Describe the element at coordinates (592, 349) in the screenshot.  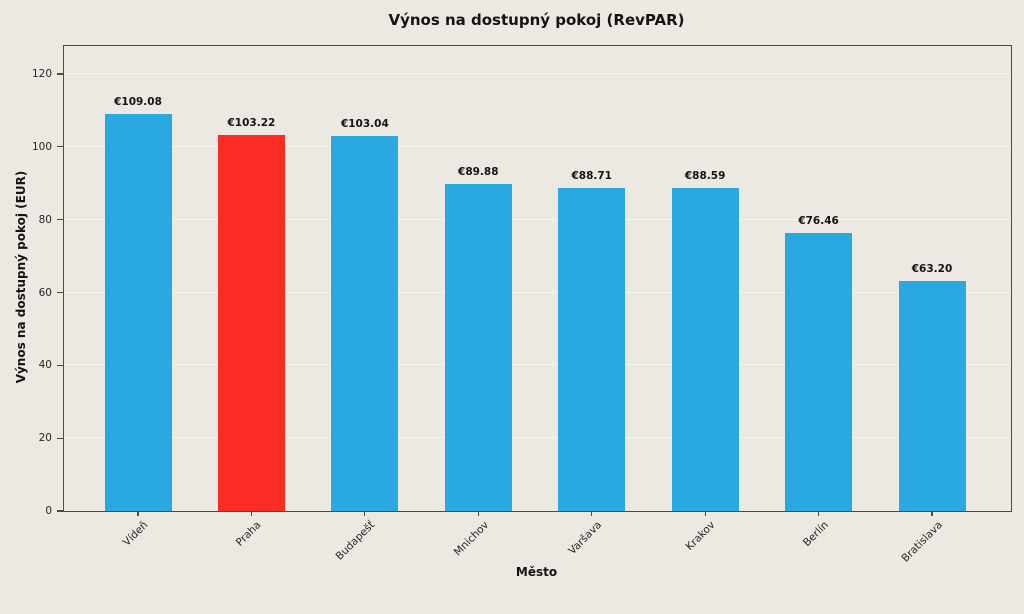
I see `bar-varšava` at that location.